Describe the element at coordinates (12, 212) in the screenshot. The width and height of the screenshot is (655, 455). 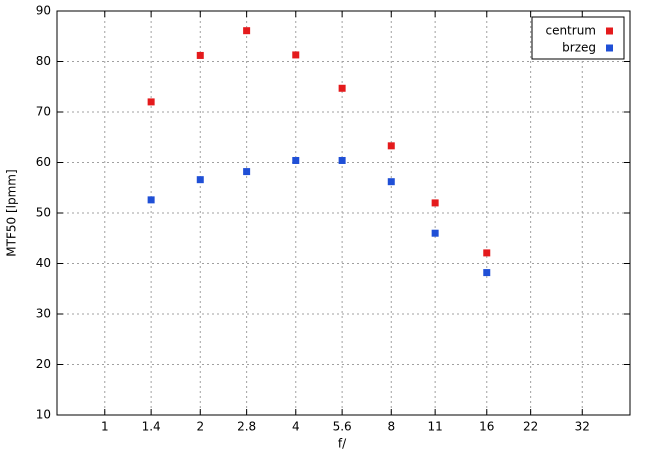
I see `y-axis-label: MTF50 [lpmm]` at that location.